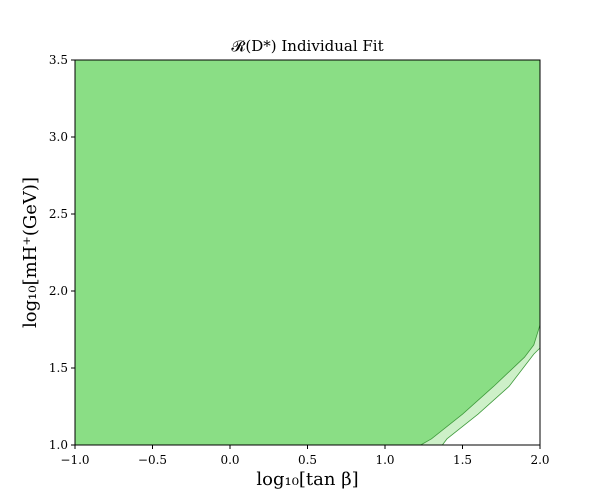 The width and height of the screenshot is (600, 500). Describe the element at coordinates (58, 214) in the screenshot. I see `y-tick-label: 2.5` at that location.